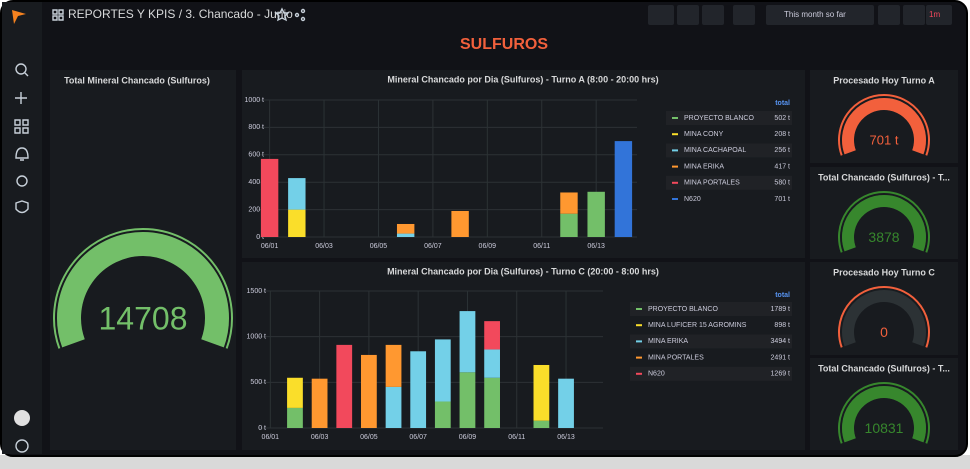 This screenshot has width=970, height=469. What do you see at coordinates (21, 98) in the screenshot?
I see `create-icon` at bounding box center [21, 98].